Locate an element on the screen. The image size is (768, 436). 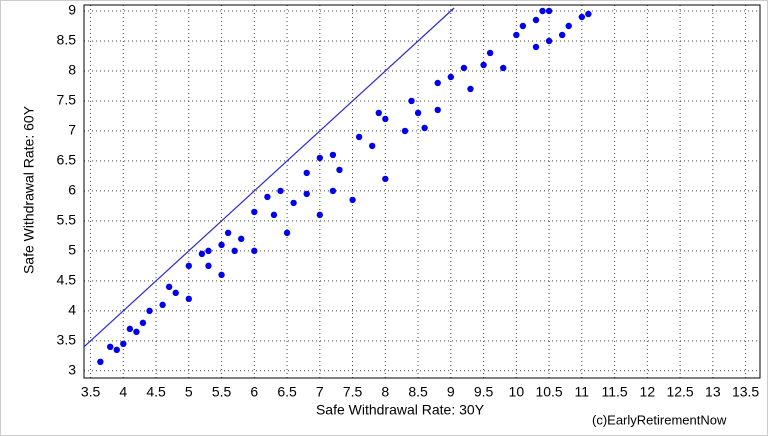
x-tick-label: 4.5 is located at coordinates (156, 392).